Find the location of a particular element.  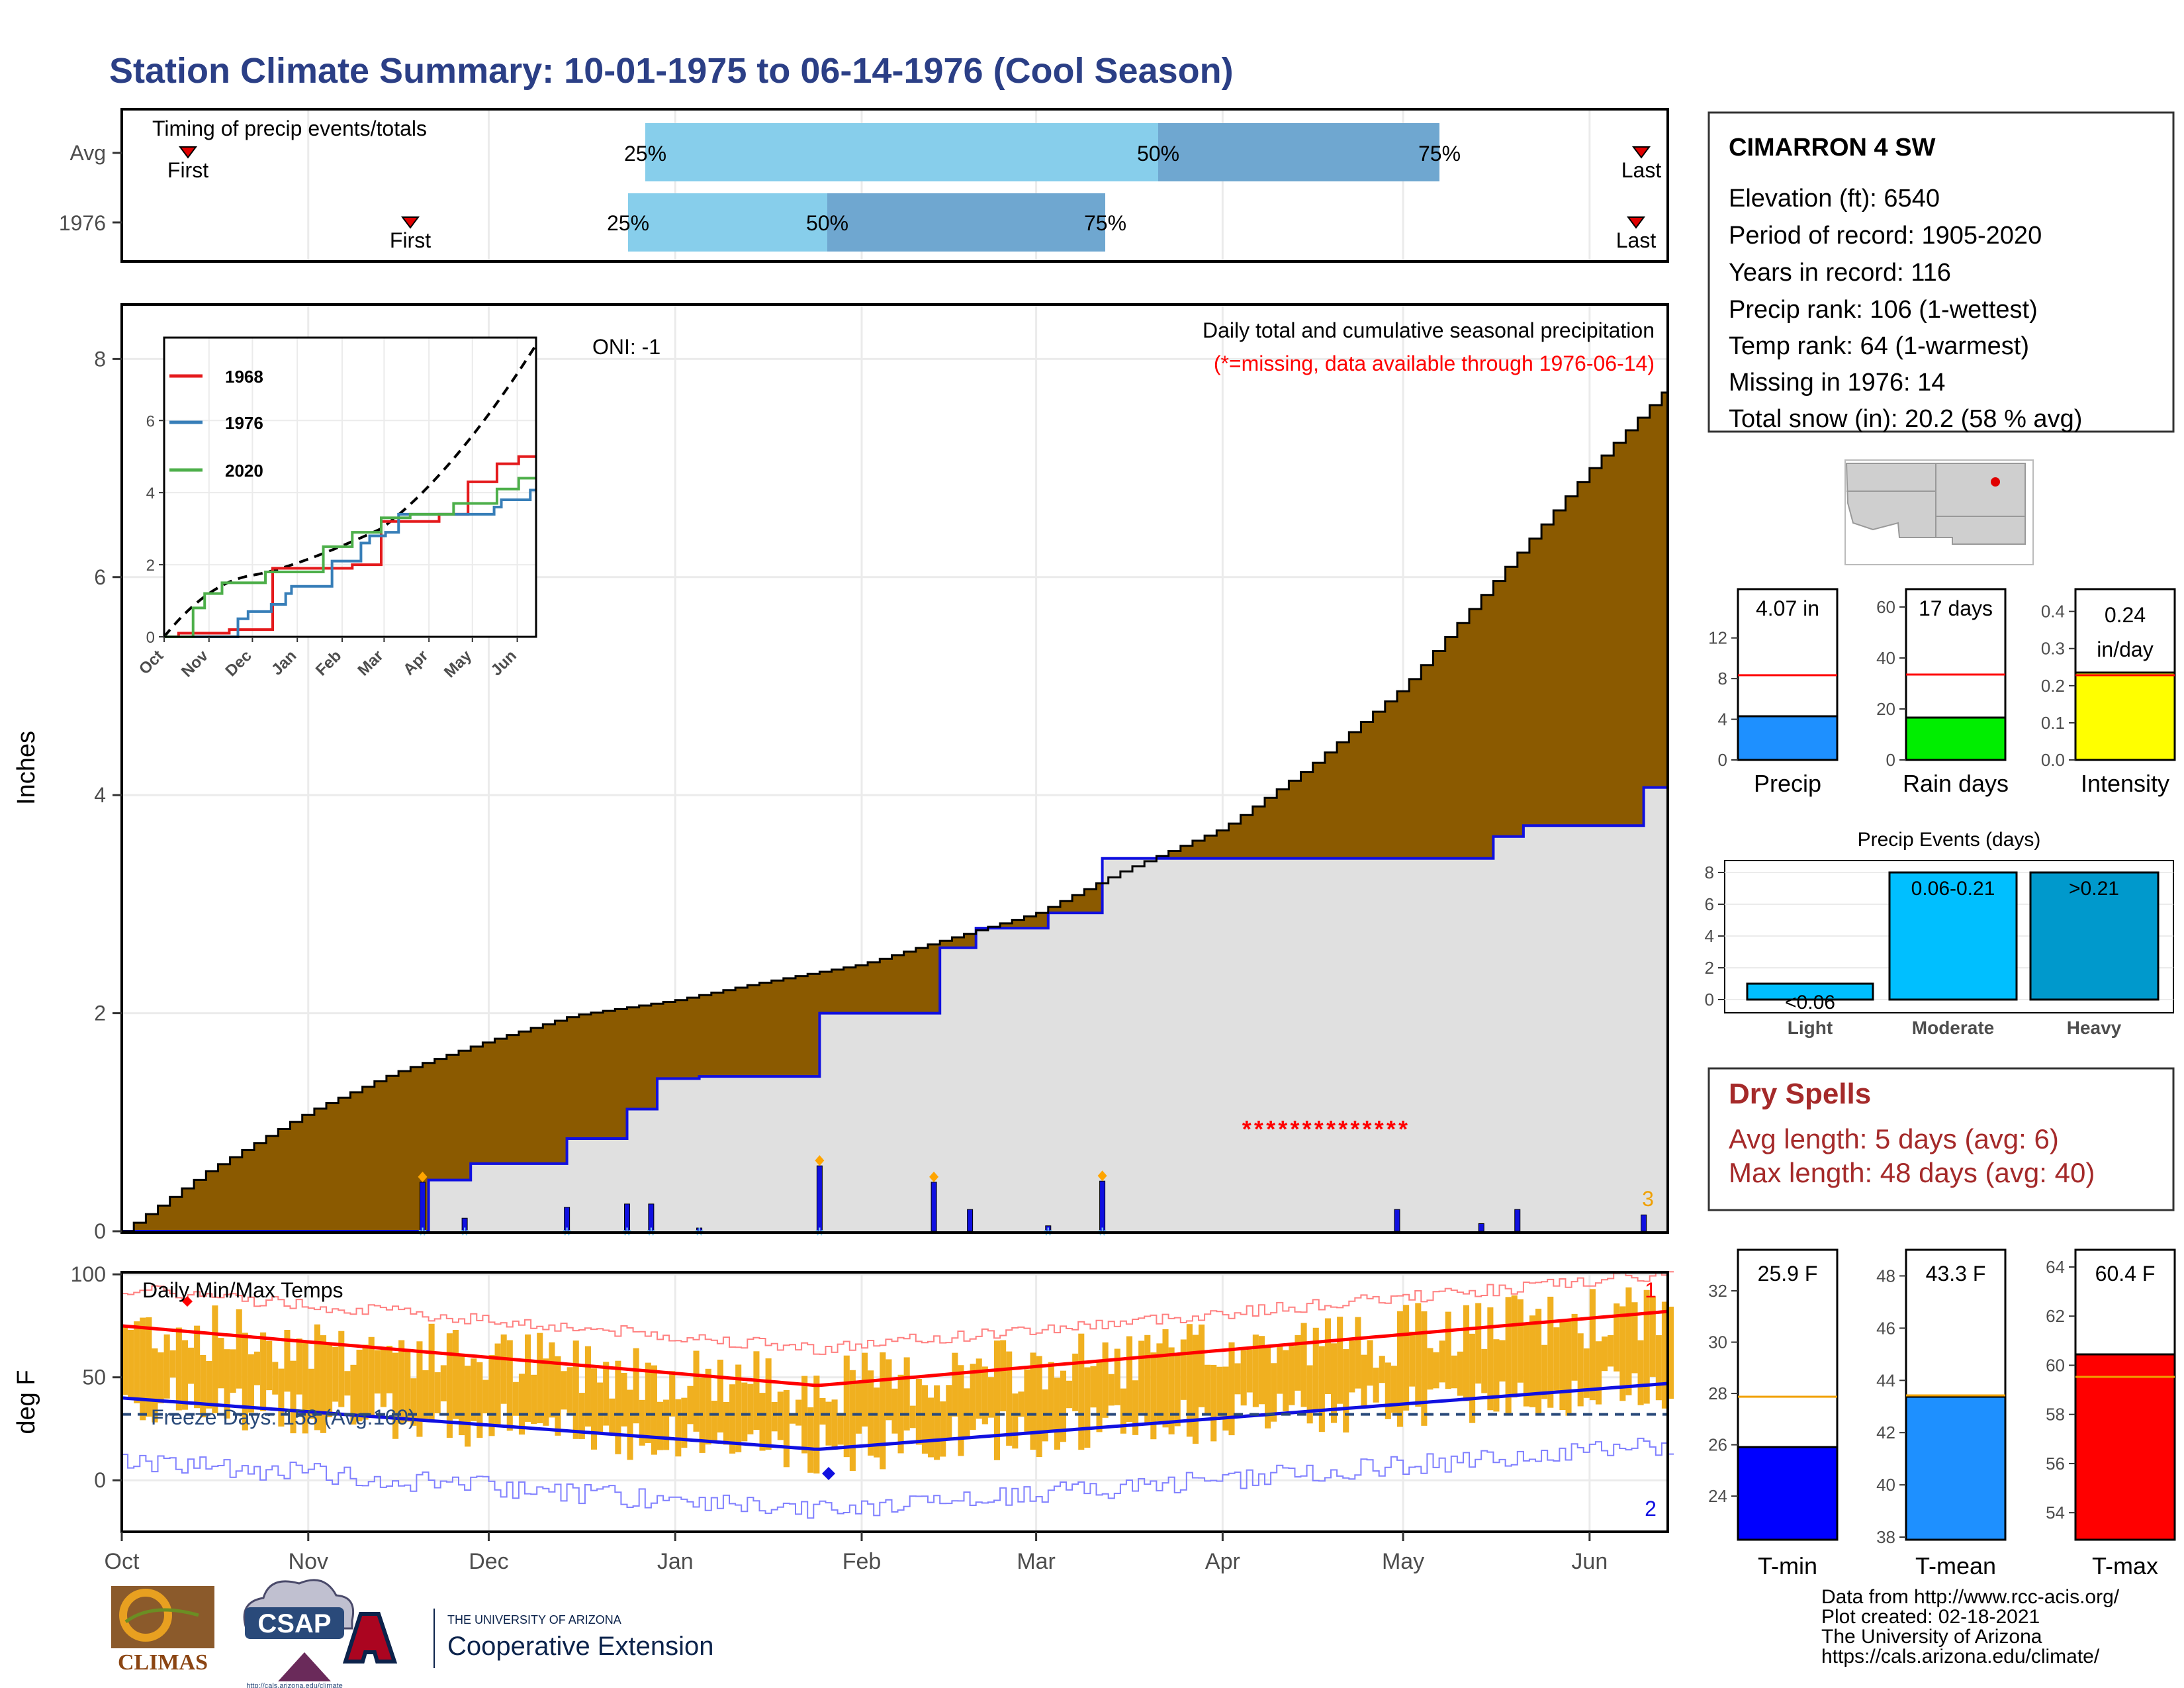

tb1-yticks-label-2: 42 is located at coordinates (1885, 1432).